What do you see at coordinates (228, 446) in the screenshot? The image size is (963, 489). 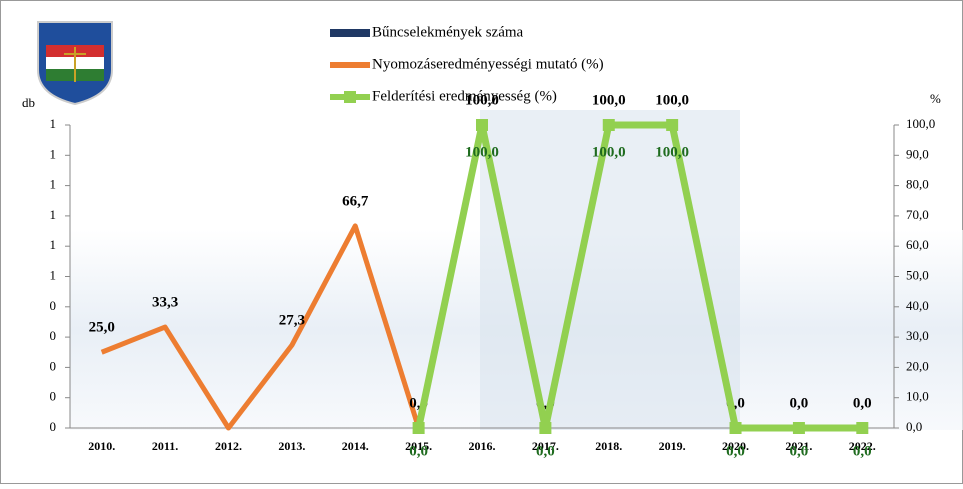 I see `x-tick-label: 2012.` at bounding box center [228, 446].